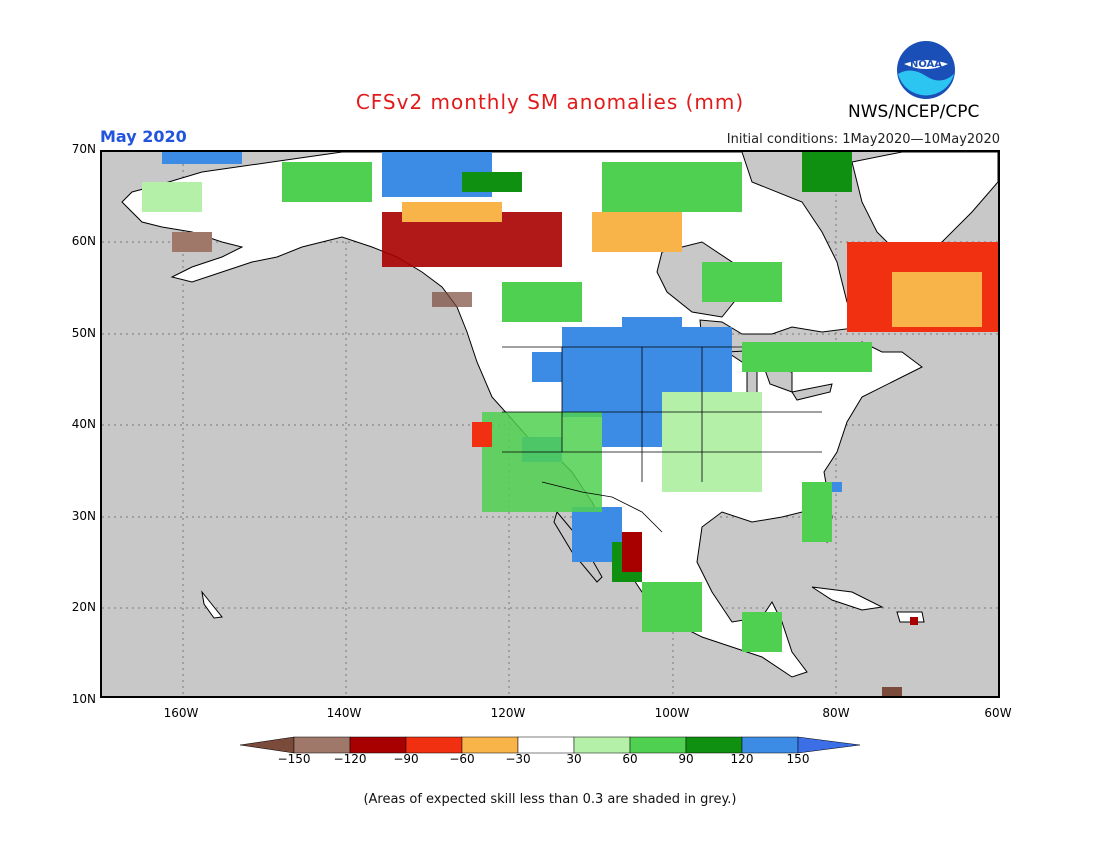 This screenshot has height=850, width=1100. What do you see at coordinates (267, 745) in the screenshot?
I see `legend-arrow-left` at bounding box center [267, 745].